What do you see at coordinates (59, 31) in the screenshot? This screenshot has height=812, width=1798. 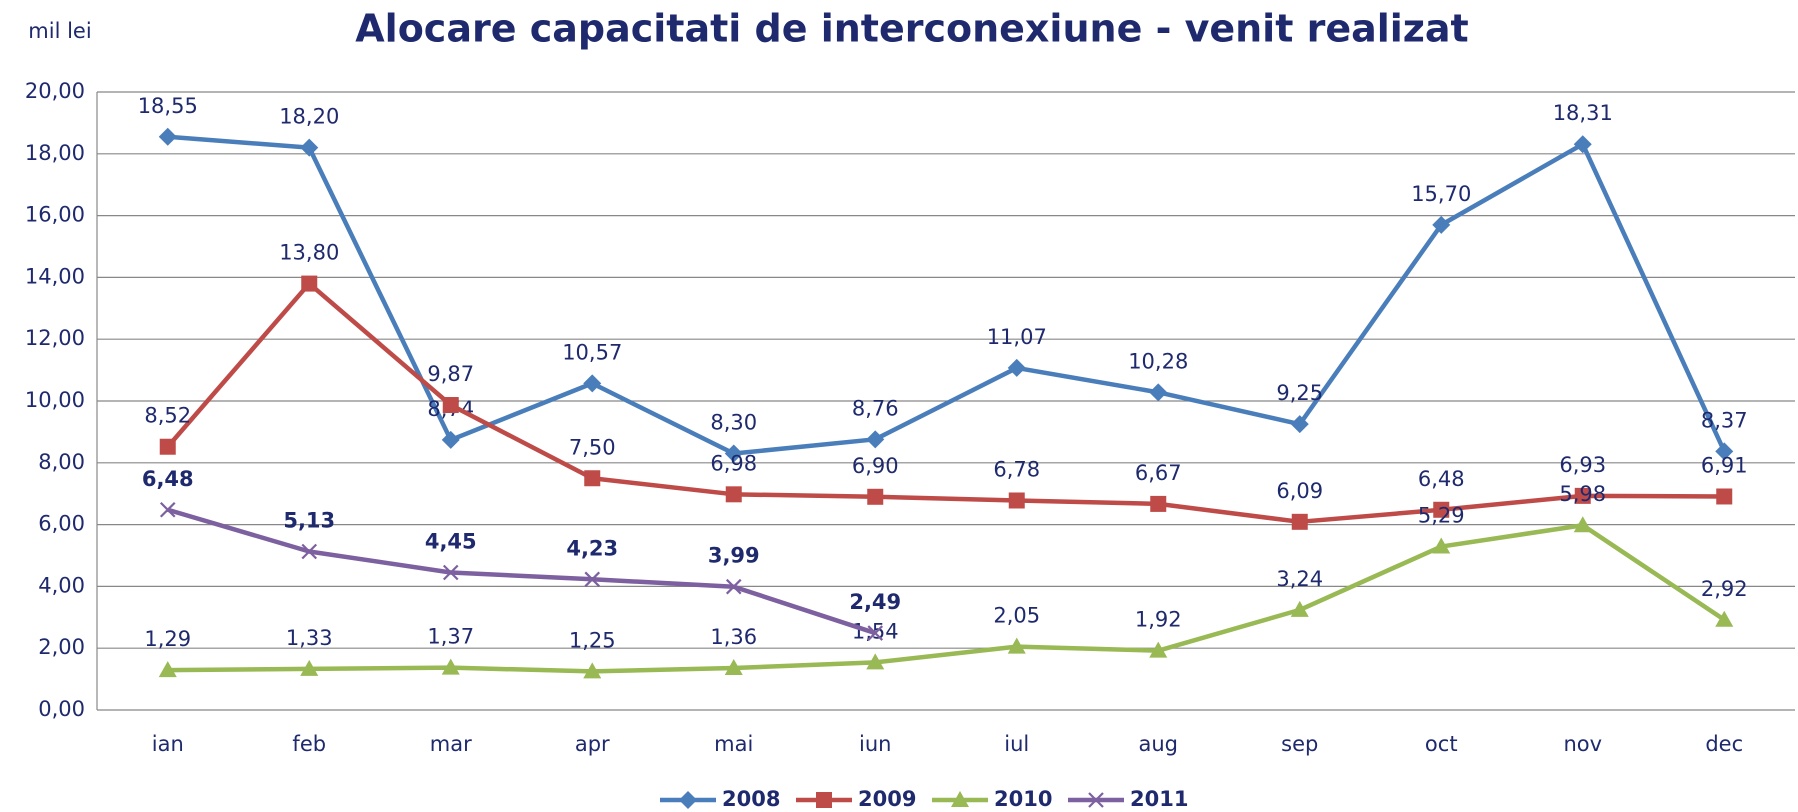 I see `y-axis-label: mil lei` at bounding box center [59, 31].